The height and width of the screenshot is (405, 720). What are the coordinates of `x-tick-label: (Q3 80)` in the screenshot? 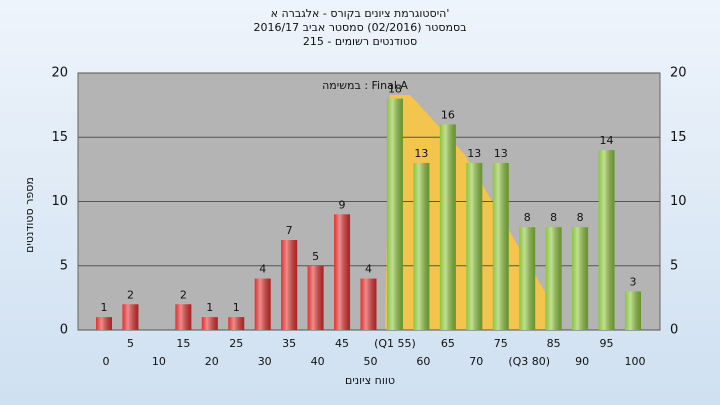 It's located at (529, 361).